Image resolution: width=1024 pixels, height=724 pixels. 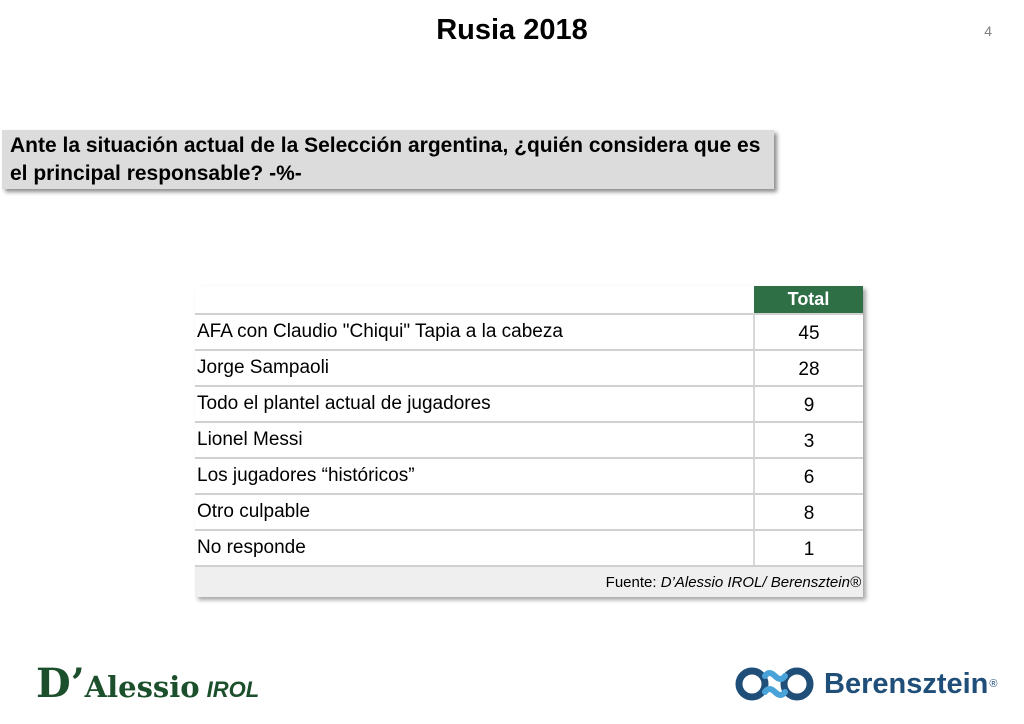 I want to click on row-value: 6, so click(x=808, y=476).